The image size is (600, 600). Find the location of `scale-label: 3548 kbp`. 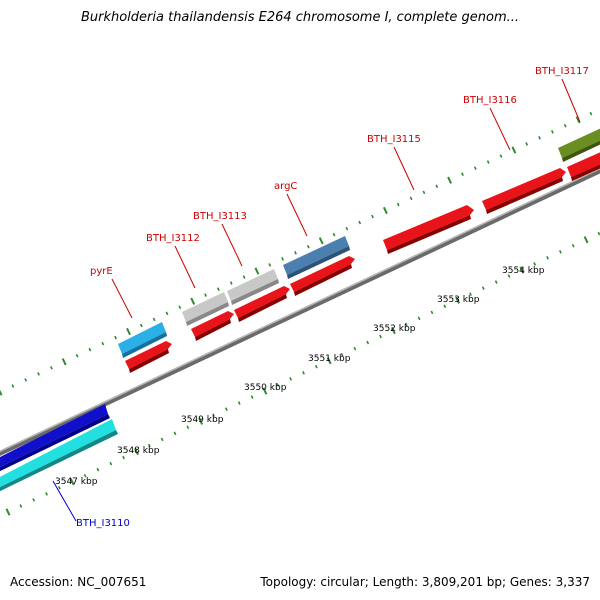

scale-label: 3548 kbp is located at coordinates (138, 451).